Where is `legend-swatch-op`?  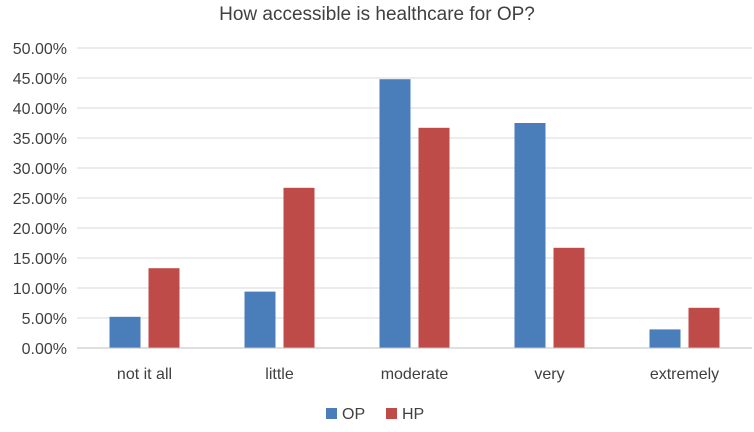 legend-swatch-op is located at coordinates (331, 413).